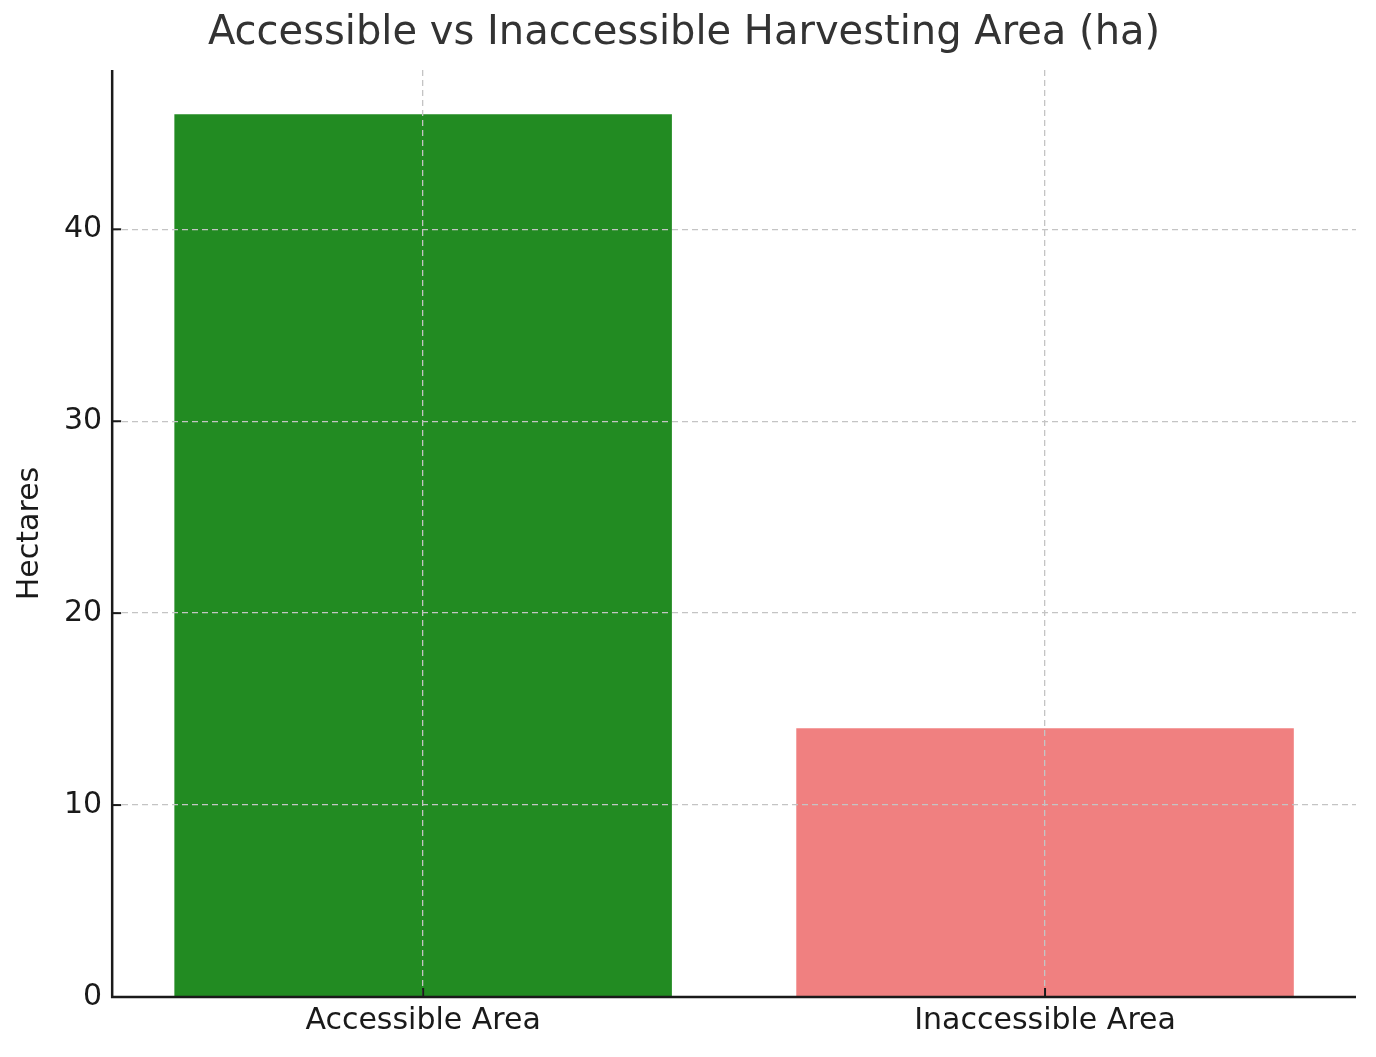  I want to click on y-tick-label: 30, so click(83, 419).